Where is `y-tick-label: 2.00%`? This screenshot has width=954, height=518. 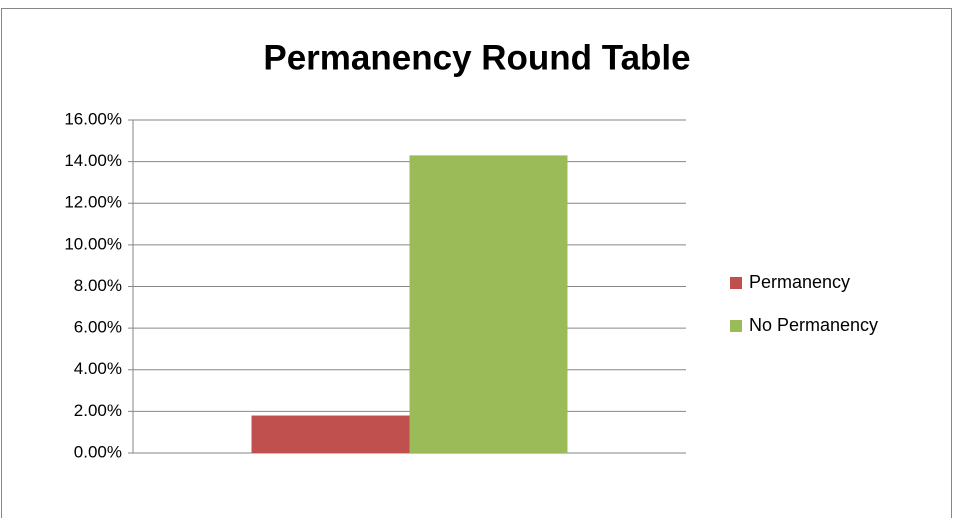
y-tick-label: 2.00% is located at coordinates (98, 410).